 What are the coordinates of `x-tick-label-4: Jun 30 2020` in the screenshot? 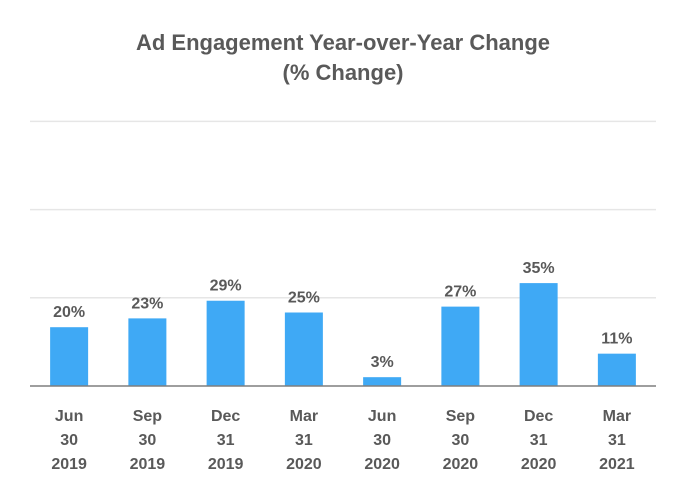 It's located at (382, 440).